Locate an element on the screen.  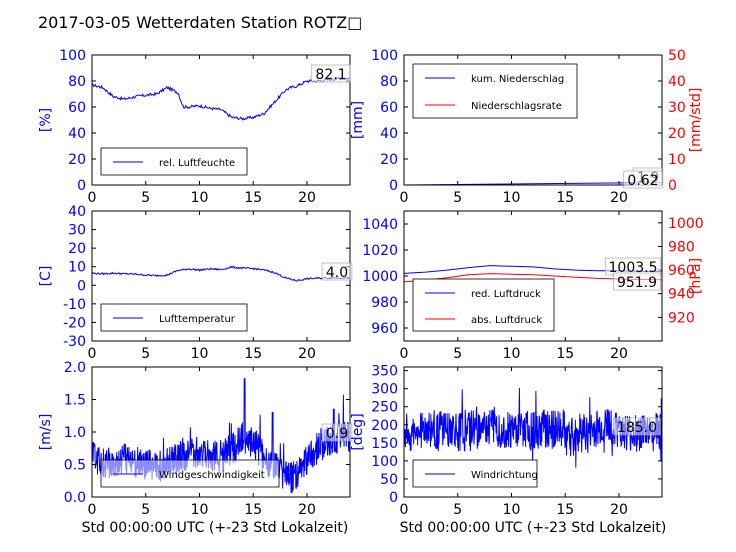
y-tick-label: 0.0 is located at coordinates (75, 498).